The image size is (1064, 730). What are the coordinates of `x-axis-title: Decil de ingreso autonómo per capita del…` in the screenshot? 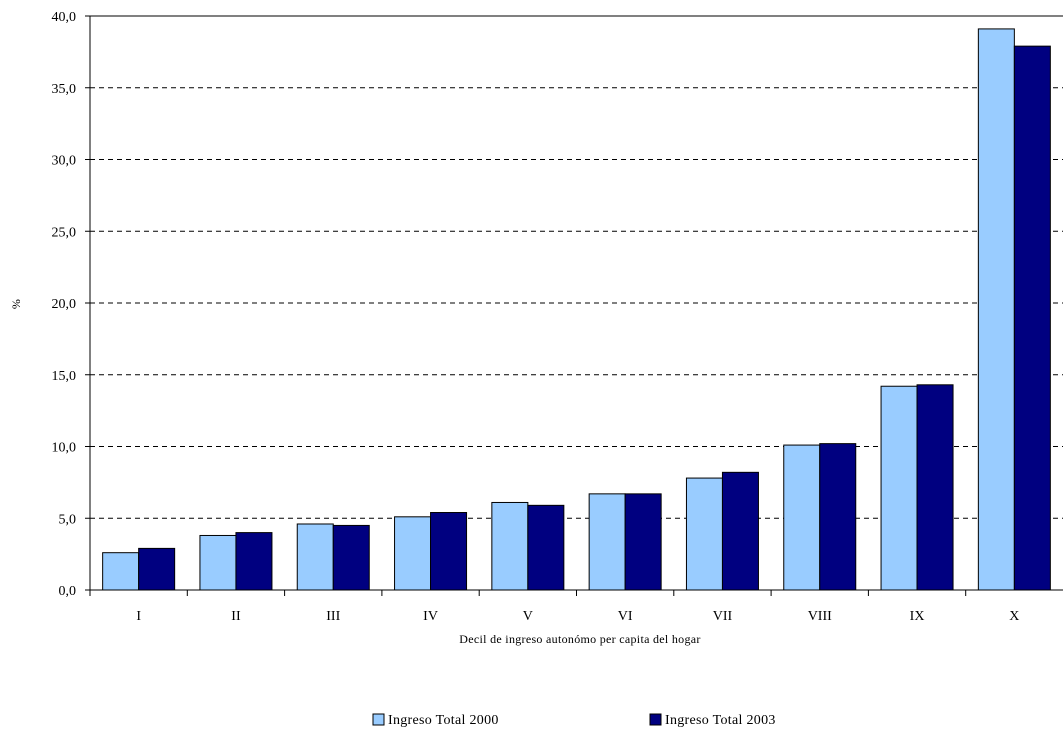 It's located at (579, 639).